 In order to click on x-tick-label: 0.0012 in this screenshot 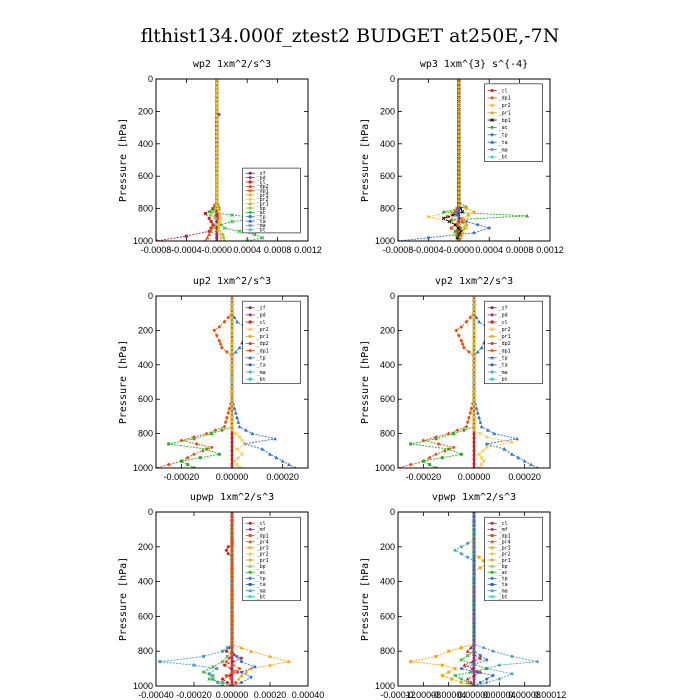, I will do `click(308, 250)`.